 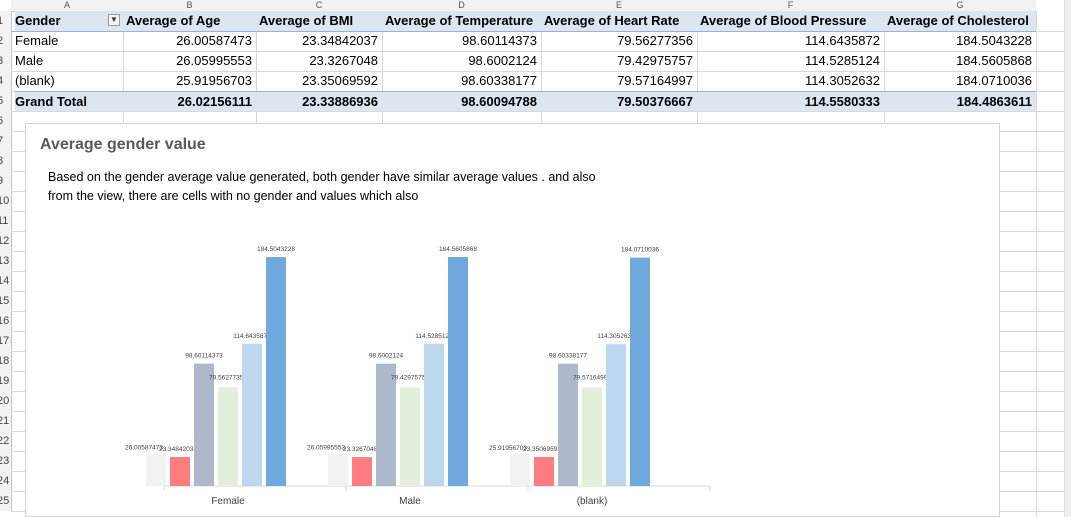 What do you see at coordinates (178, 449) in the screenshot?
I see `data-label: 23.34842037` at bounding box center [178, 449].